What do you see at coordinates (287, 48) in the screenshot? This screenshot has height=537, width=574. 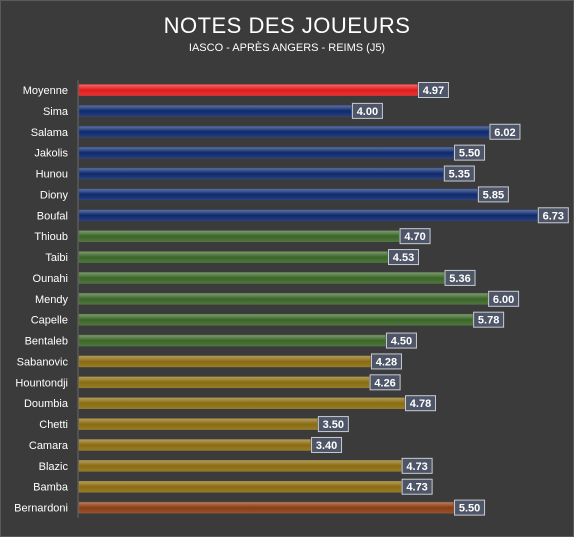 I see `chart-subtitle: IASCO - APRÈS ANGERS - REIMS (J5)` at bounding box center [287, 48].